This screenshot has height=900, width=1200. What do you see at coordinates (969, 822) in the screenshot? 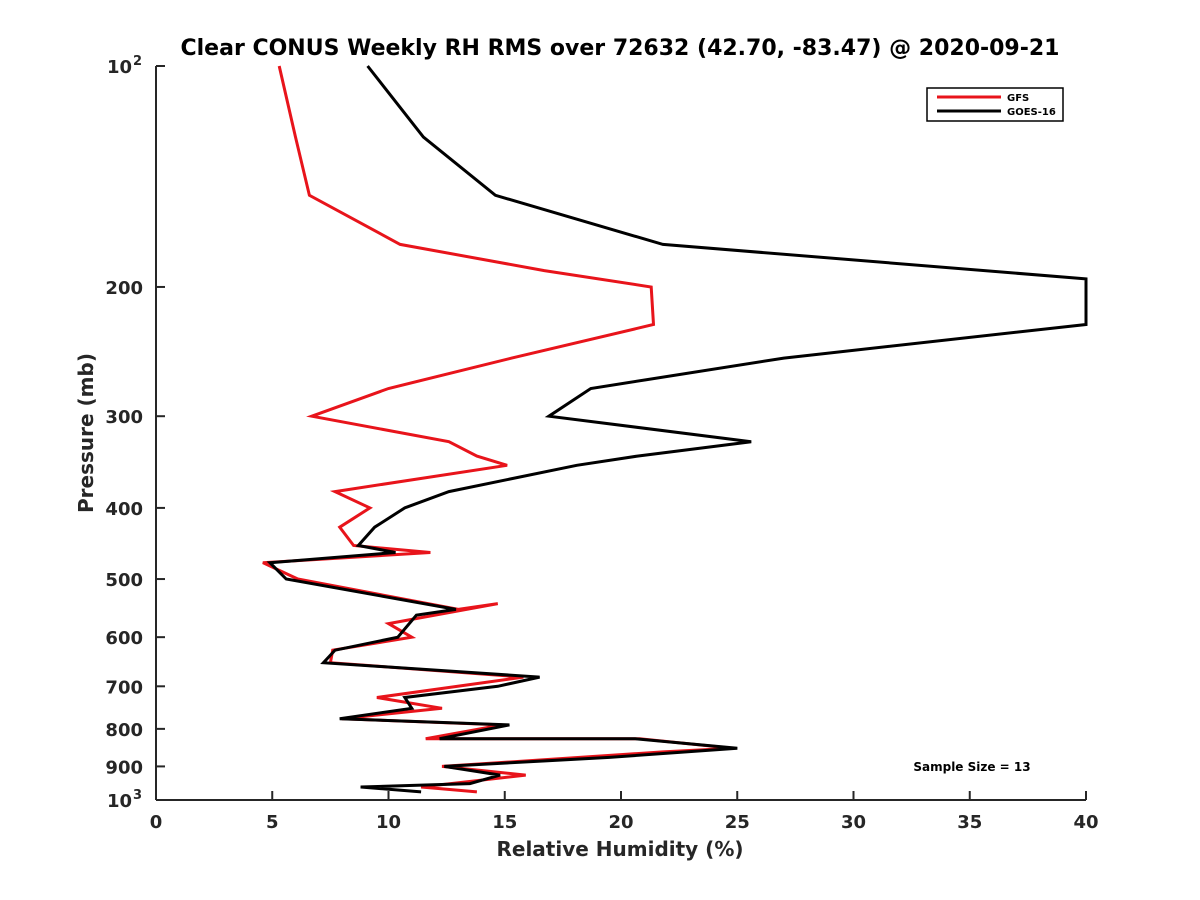
I see `x-tick-label: 35` at bounding box center [969, 822].